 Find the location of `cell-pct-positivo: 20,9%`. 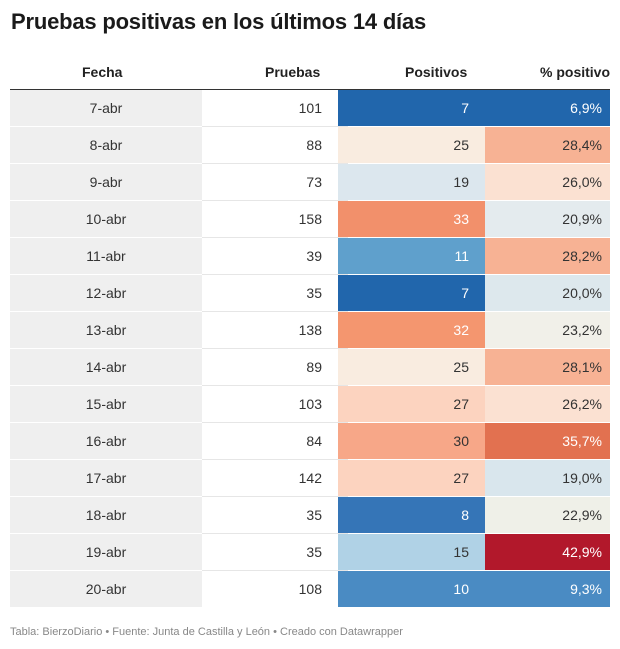

cell-pct-positivo: 20,9% is located at coordinates (547, 219).